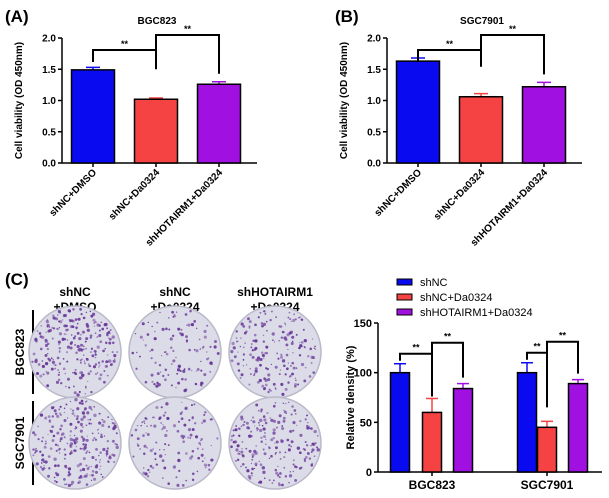 Image resolution: width=609 pixels, height=498 pixels. Describe the element at coordinates (344, 100) in the screenshot. I see `y-axis-label: Cell viability (OD 450nm)` at that location.